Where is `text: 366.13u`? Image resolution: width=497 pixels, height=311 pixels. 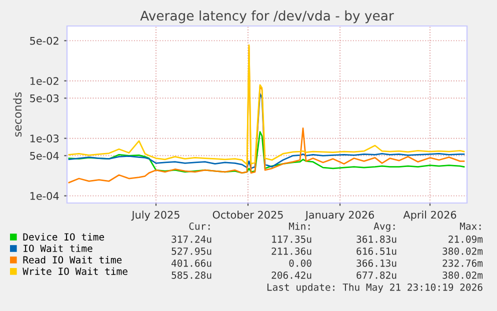 text: 366.13u is located at coordinates (376, 263).